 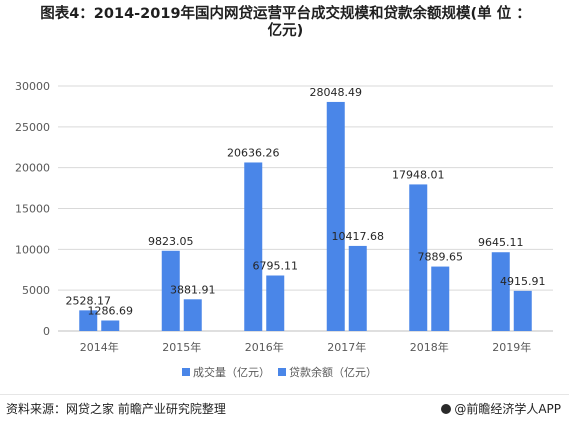 I want to click on data-label: 4915.91, so click(x=523, y=281).